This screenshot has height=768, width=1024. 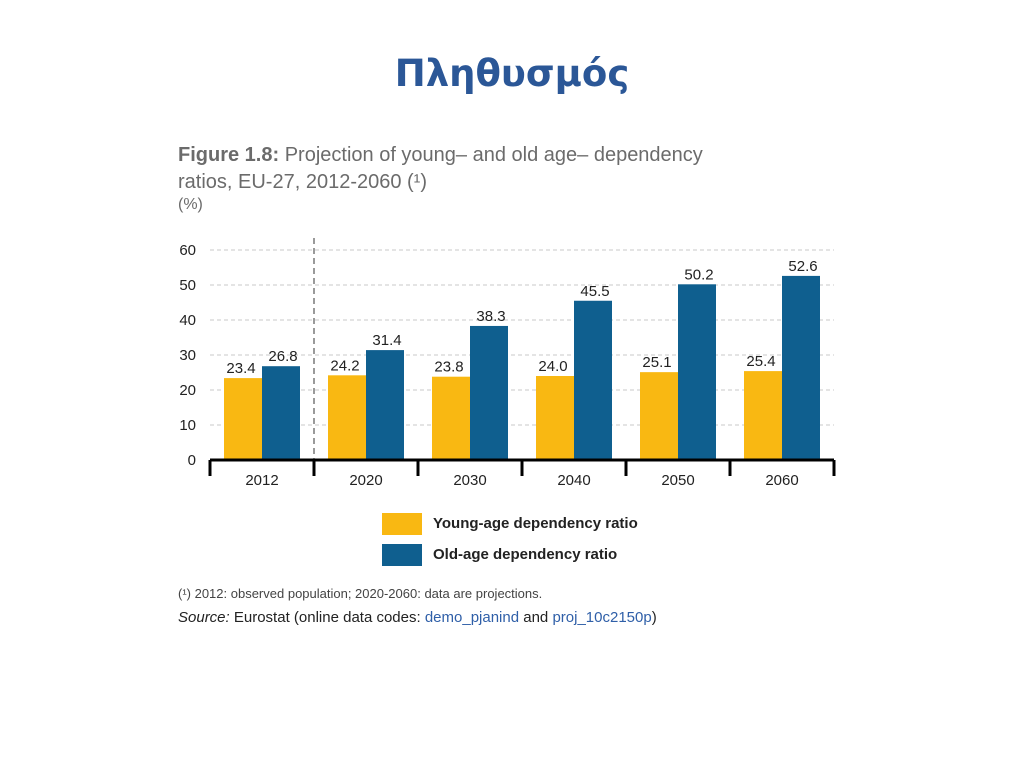 What do you see at coordinates (282, 356) in the screenshot?
I see `data-label: 26.8` at bounding box center [282, 356].